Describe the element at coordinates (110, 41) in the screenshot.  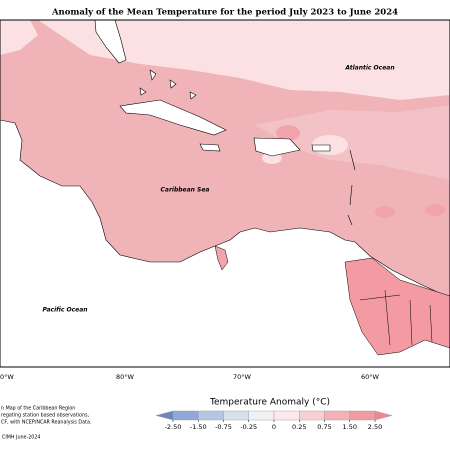
I see `florida` at that location.